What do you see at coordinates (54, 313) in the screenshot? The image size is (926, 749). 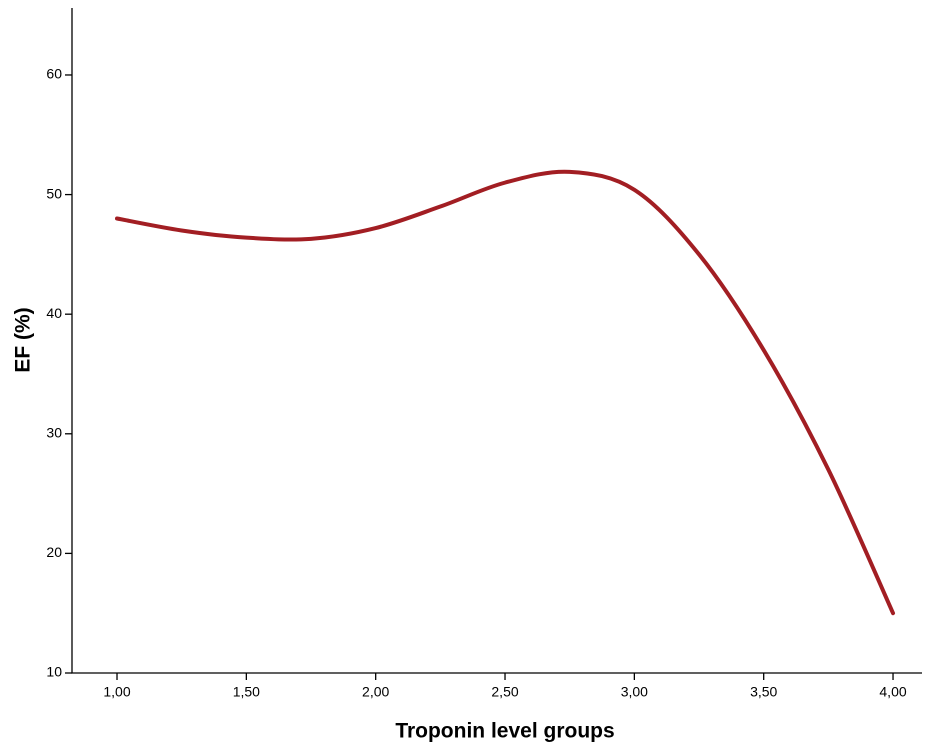 I see `y-tick-label: 40` at bounding box center [54, 313].